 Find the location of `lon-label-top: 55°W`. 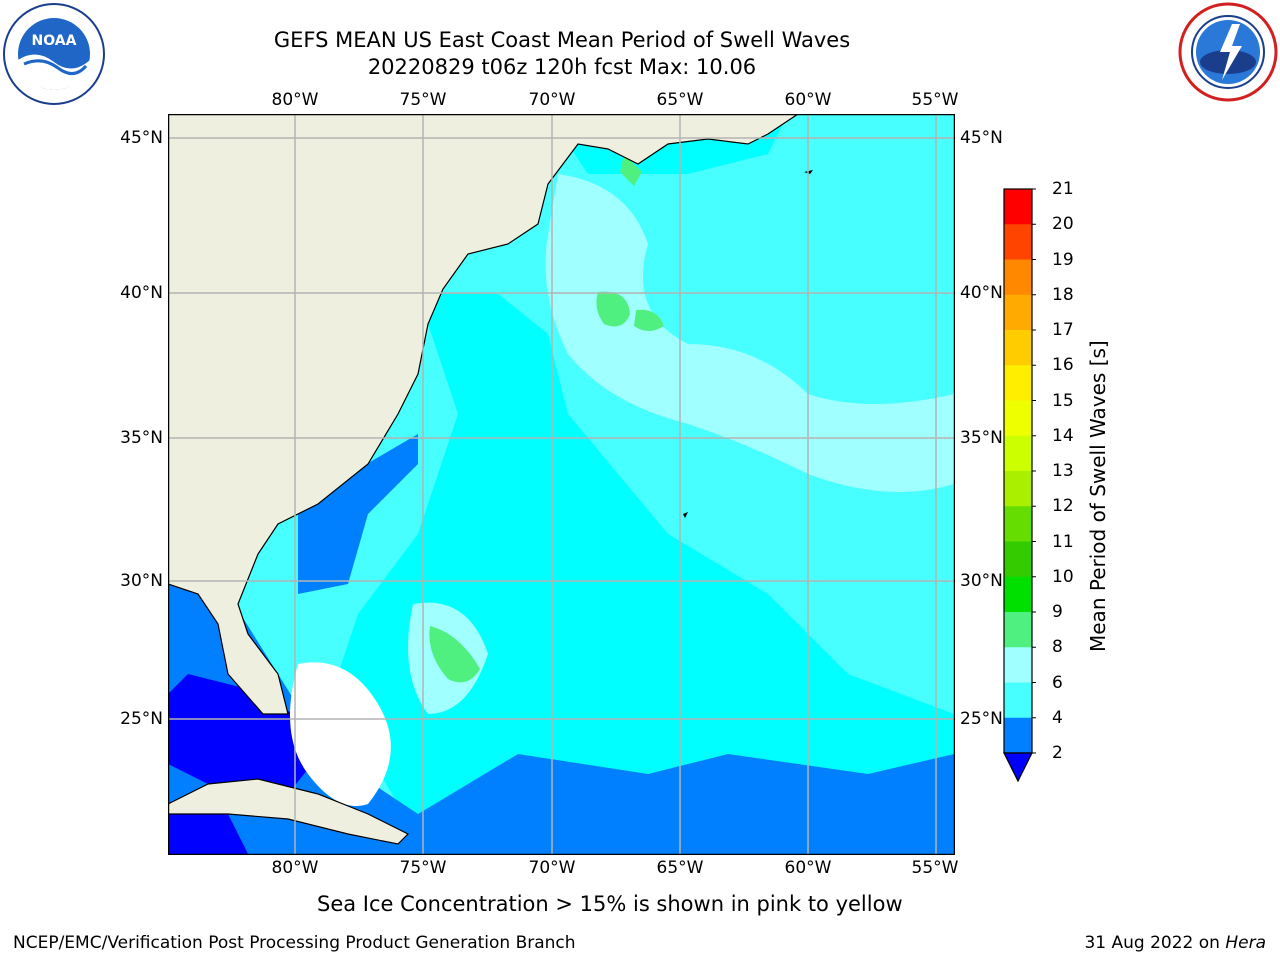

lon-label-top: 55°W is located at coordinates (935, 100).